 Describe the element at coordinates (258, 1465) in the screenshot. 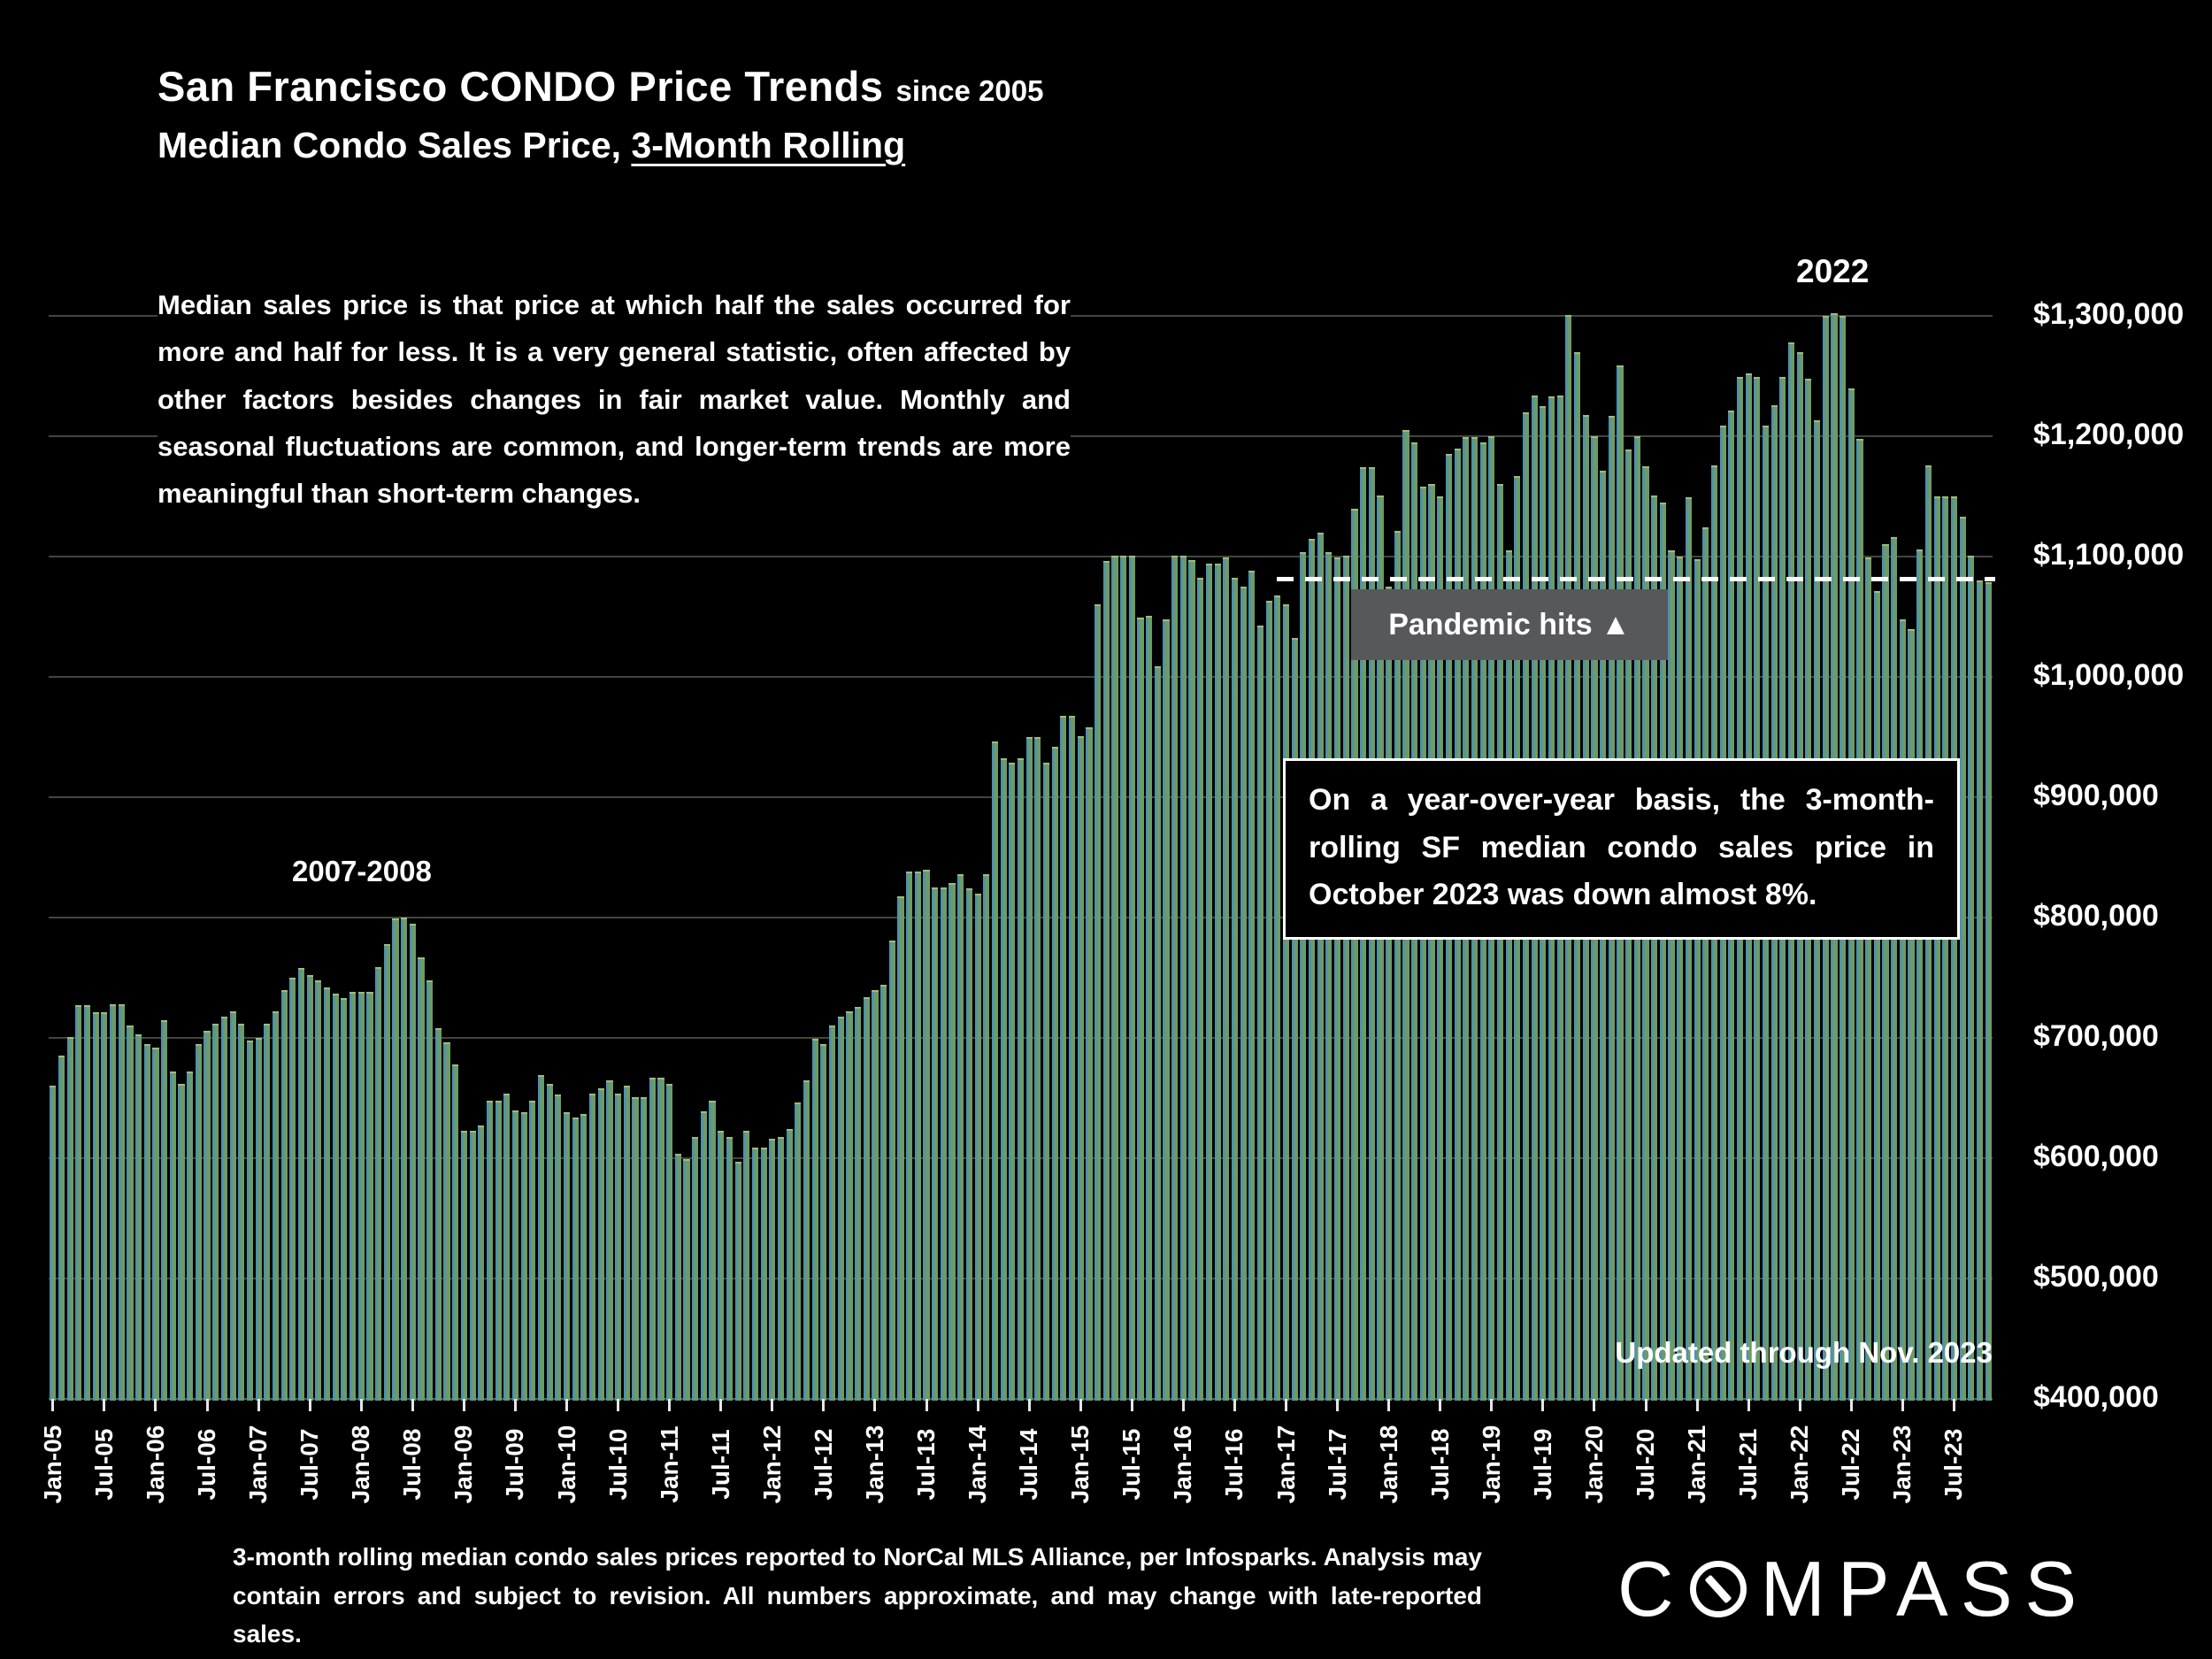

I see `x-axis-label-Jan-07: Jan-07` at that location.